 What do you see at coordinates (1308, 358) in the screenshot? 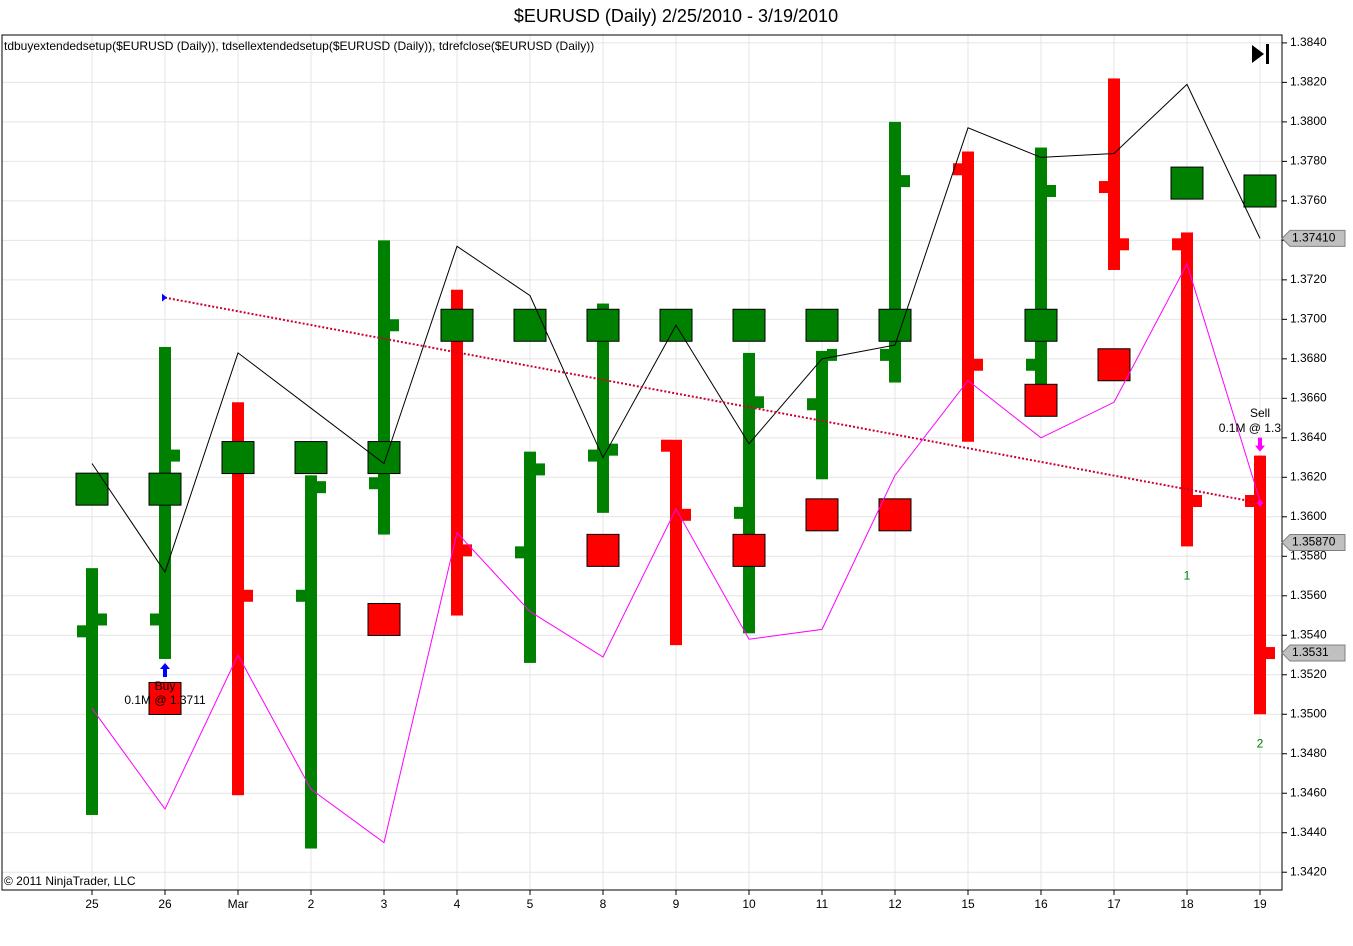
I see `y-tick-label: 1.3680` at bounding box center [1308, 358].